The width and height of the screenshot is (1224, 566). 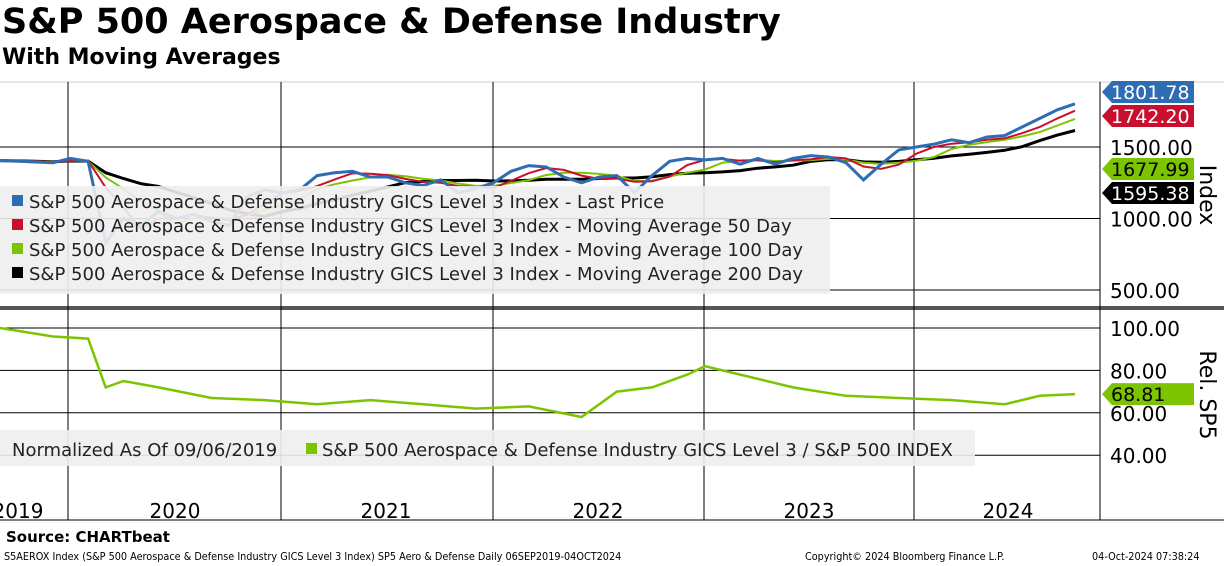 What do you see at coordinates (386, 511) in the screenshot?
I see `x-tick-label: 2021` at bounding box center [386, 511].